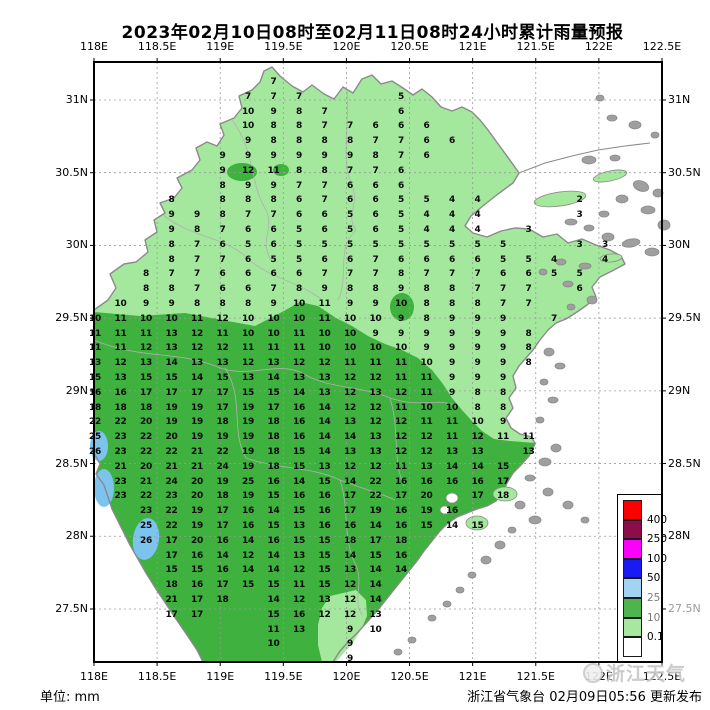 This screenshot has width=710, height=710. Describe the element at coordinates (684, 318) in the screenshot. I see `lat-label-right: 29.5N` at that location.